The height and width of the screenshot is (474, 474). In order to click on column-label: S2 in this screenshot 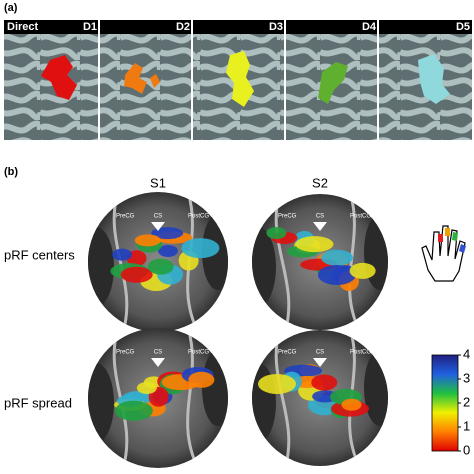, I will do `click(320, 182)`.